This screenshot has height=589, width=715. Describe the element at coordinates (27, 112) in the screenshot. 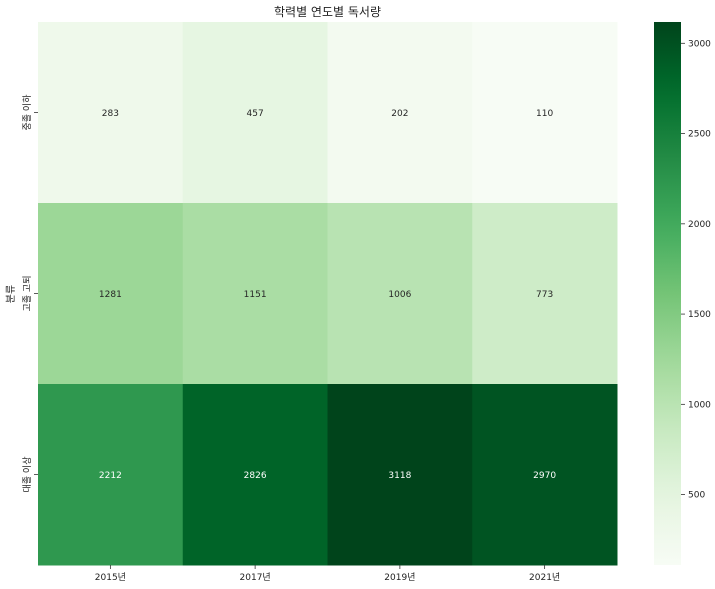

I see `y-tick-label: 중졸 이하` at that location.